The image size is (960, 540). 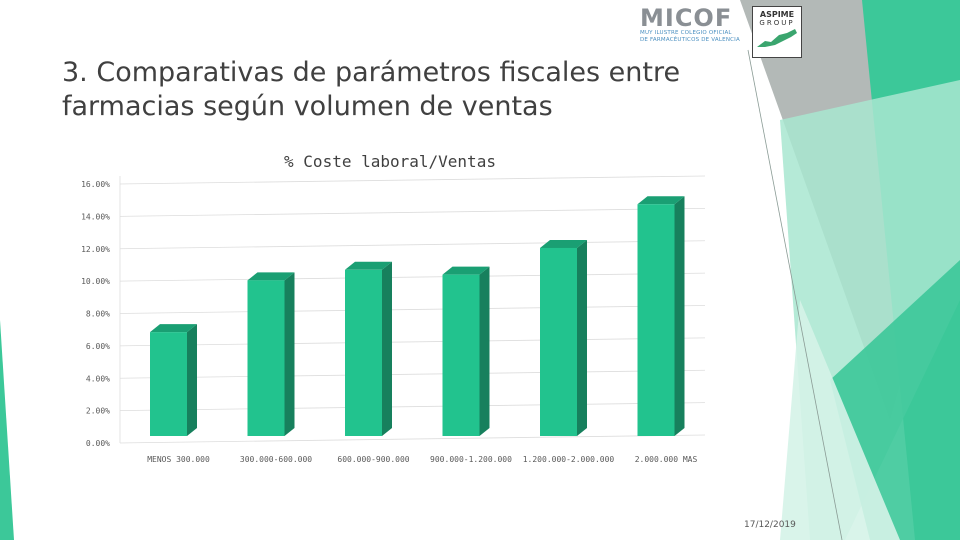 I want to click on y-tick-label: 14.00%, so click(x=95, y=216).